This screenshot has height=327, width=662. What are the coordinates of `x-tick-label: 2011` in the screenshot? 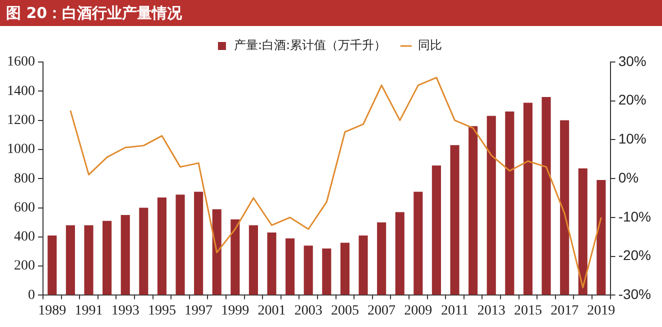 It's located at (455, 310).